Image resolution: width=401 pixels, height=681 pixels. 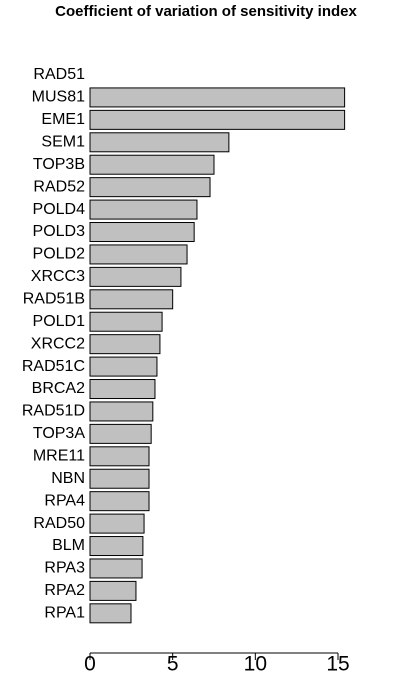 I want to click on y-tick-label: MRE11, so click(x=59, y=456).